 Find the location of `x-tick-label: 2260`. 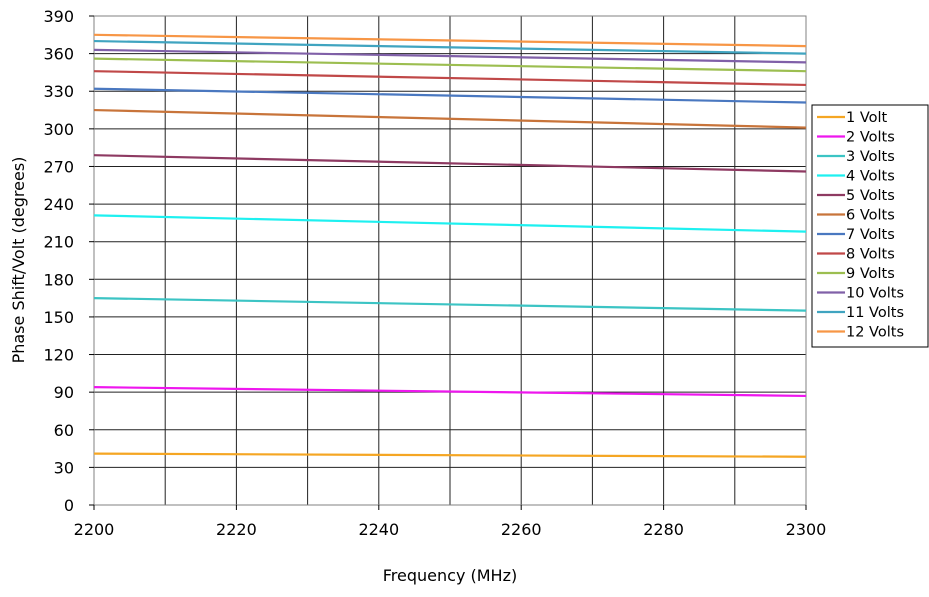

x-tick-label: 2260 is located at coordinates (521, 529).